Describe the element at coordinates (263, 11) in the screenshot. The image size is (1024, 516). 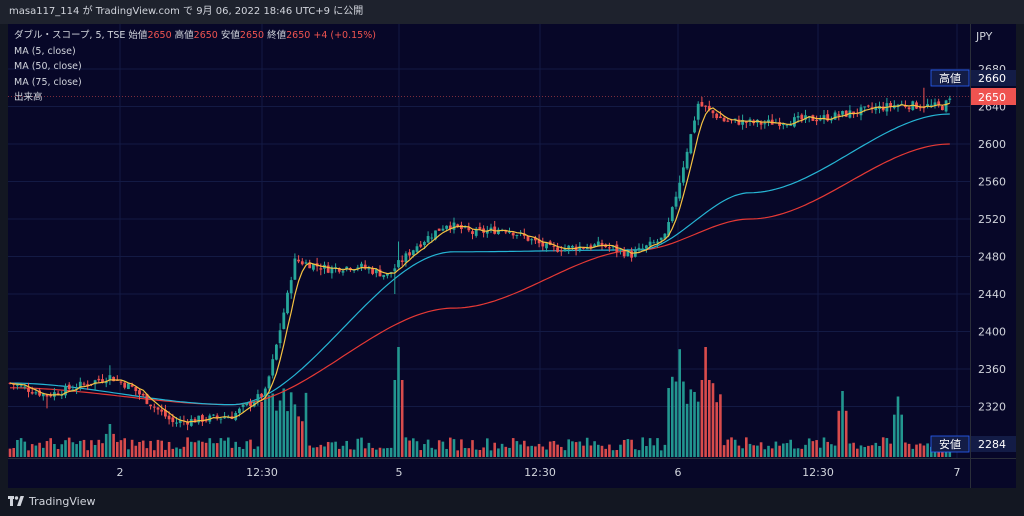
I see `publish-date: 9月 06, 2022 18:46 UTC+9` at that location.